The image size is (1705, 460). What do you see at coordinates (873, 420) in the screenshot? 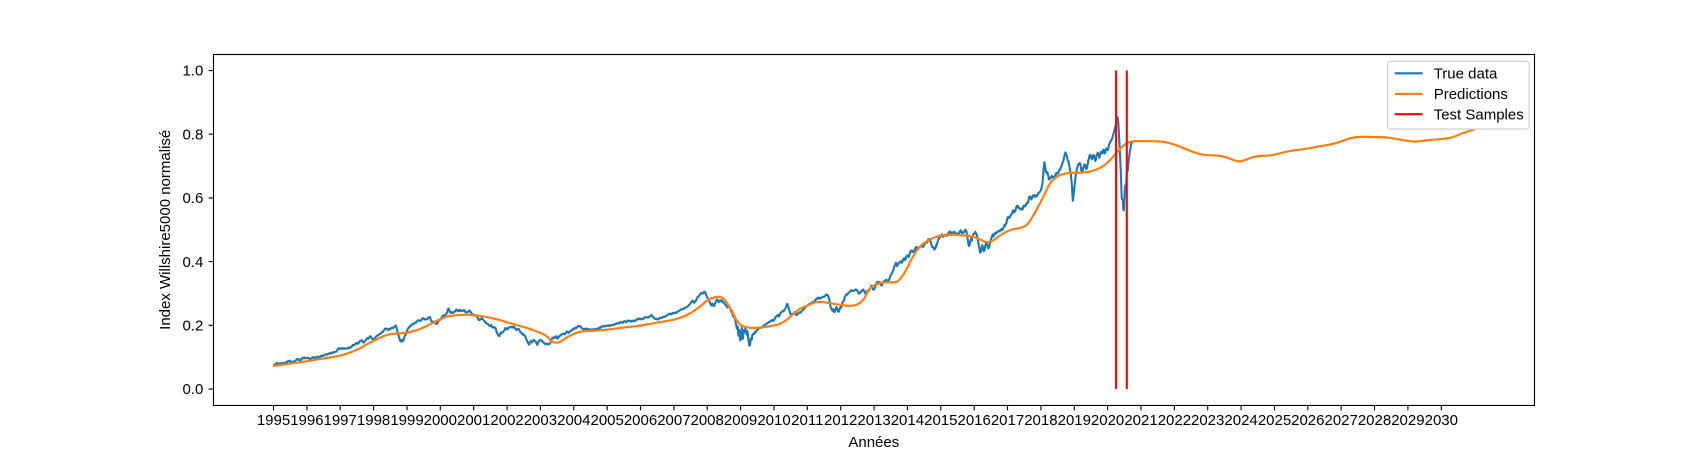
I see `svg-text: 2013` at bounding box center [873, 420].